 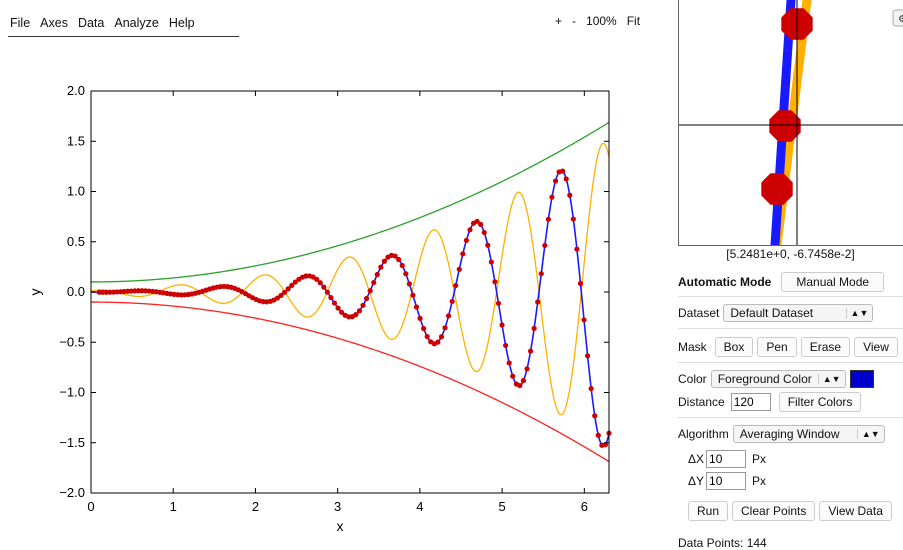 I want to click on menu-bar: File Axes Data Analyze Help, so click(x=123, y=22).